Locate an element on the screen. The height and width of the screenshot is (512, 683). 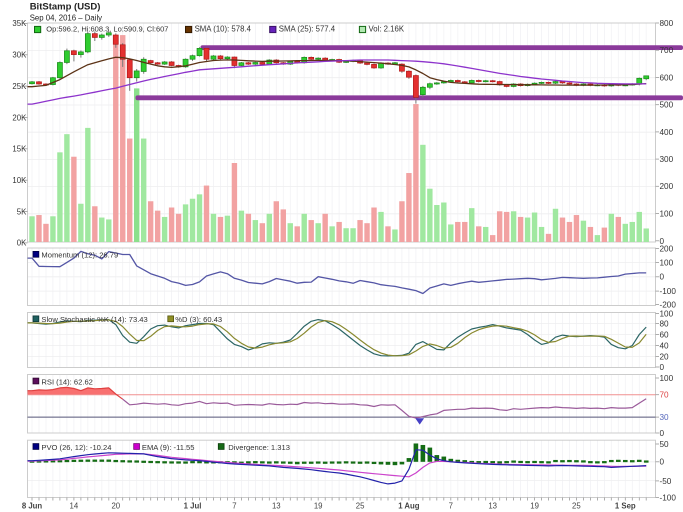
svg-text: Vol: 2.16K is located at coordinates (387, 29).